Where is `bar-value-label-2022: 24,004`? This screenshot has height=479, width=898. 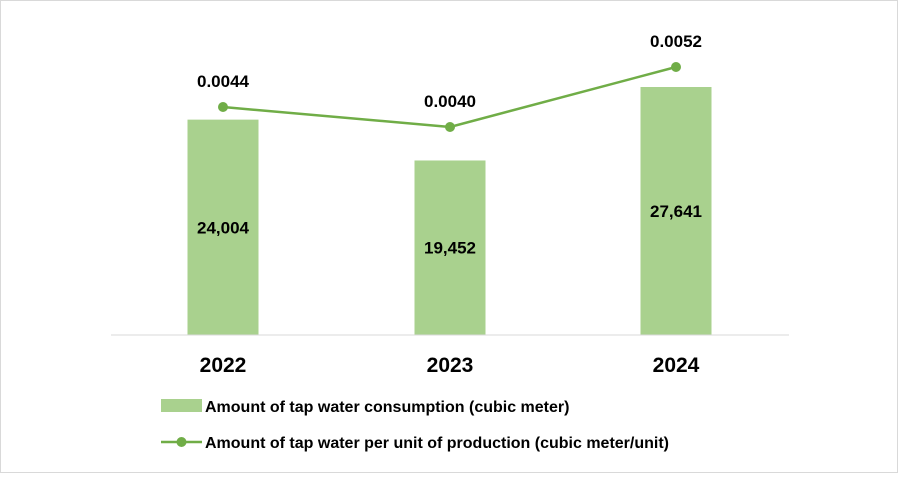 bar-value-label-2022: 24,004 is located at coordinates (223, 227).